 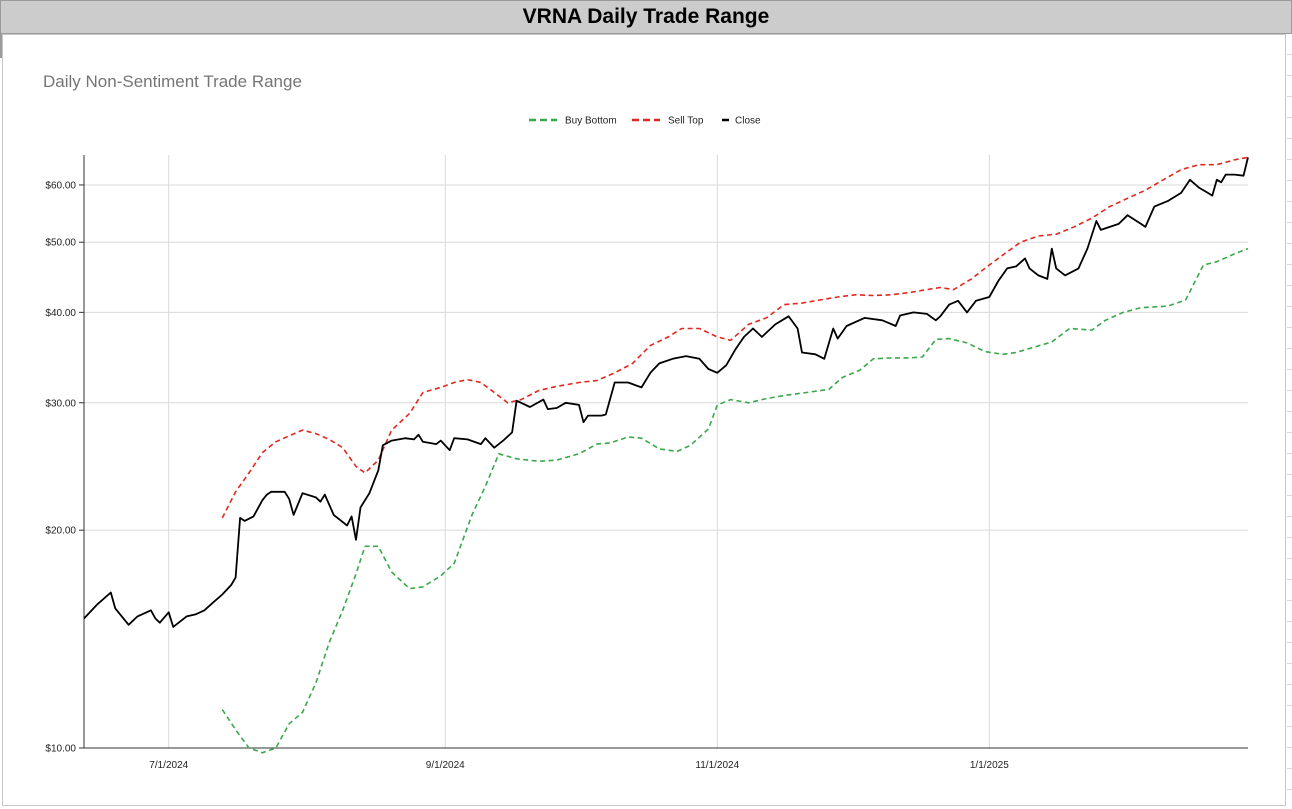 What do you see at coordinates (717, 765) in the screenshot?
I see `x-tick-label: 11/1/2024` at bounding box center [717, 765].